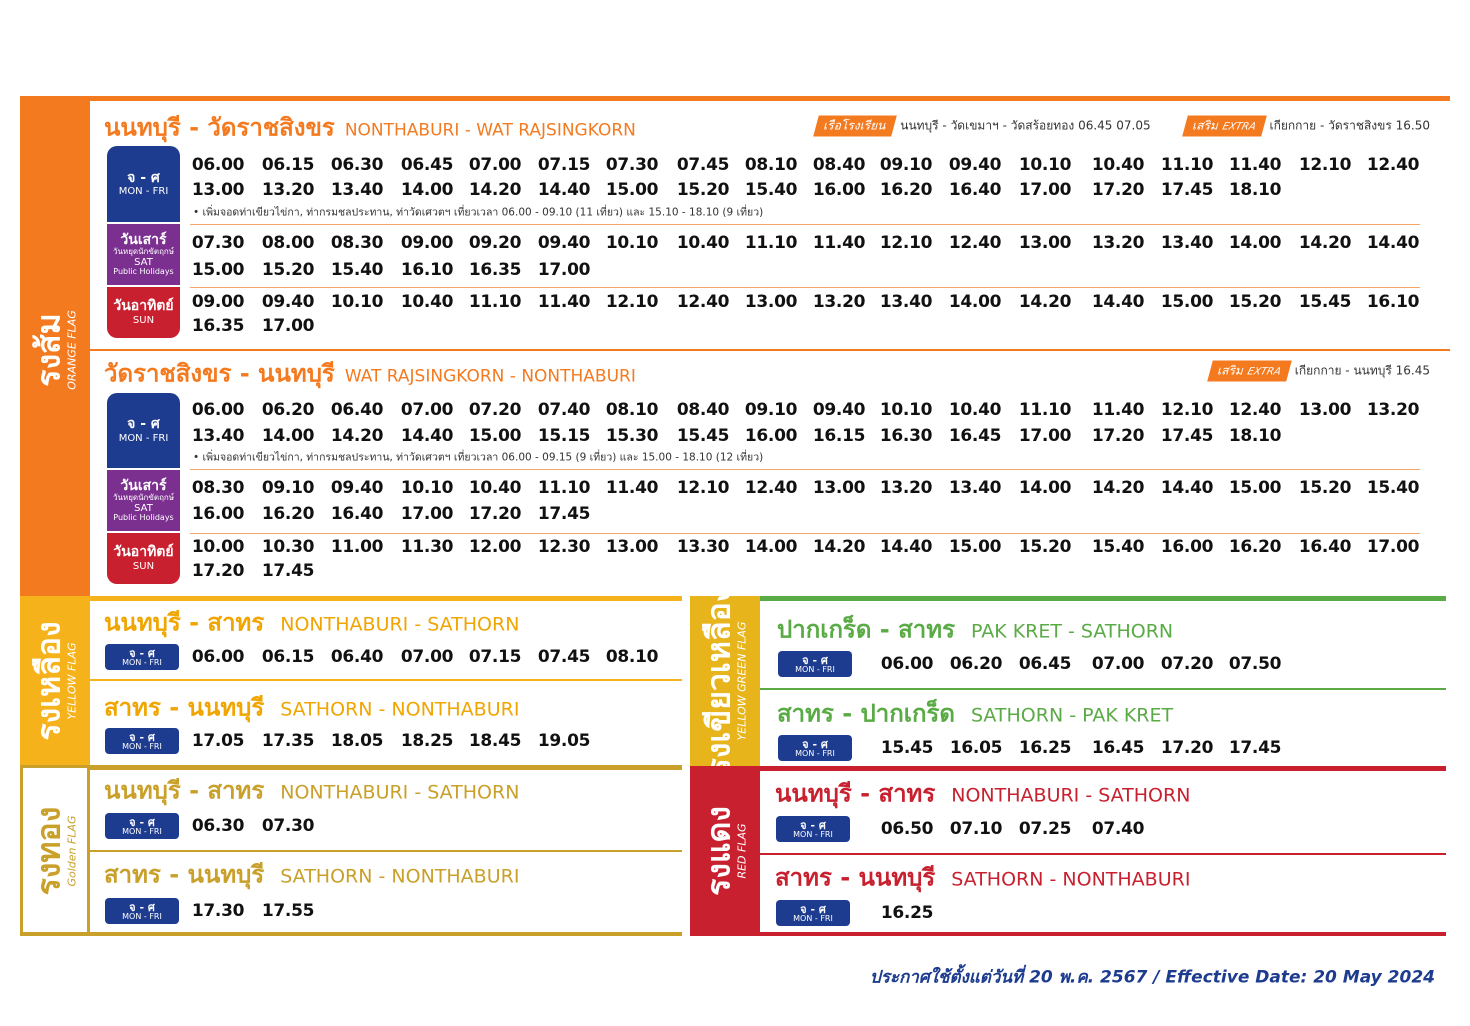 This screenshot has height=1026, width=1470. Describe the element at coordinates (357, 741) in the screenshot. I see `departure-time: 18.05` at that location.